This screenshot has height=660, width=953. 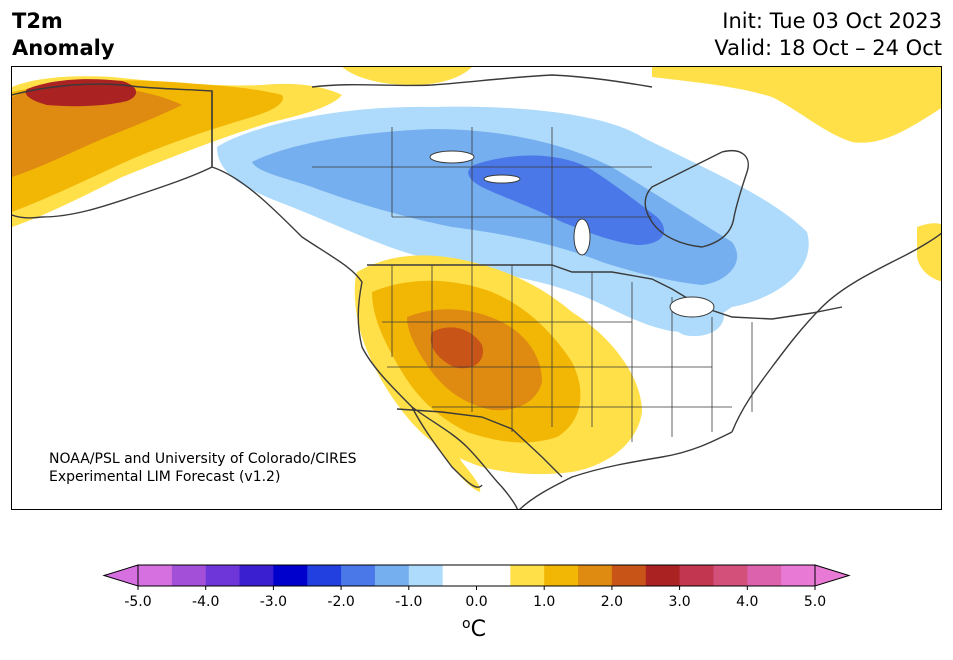 I want to click on init-date: Init: Tue 03 Oct 2023, so click(x=832, y=21).